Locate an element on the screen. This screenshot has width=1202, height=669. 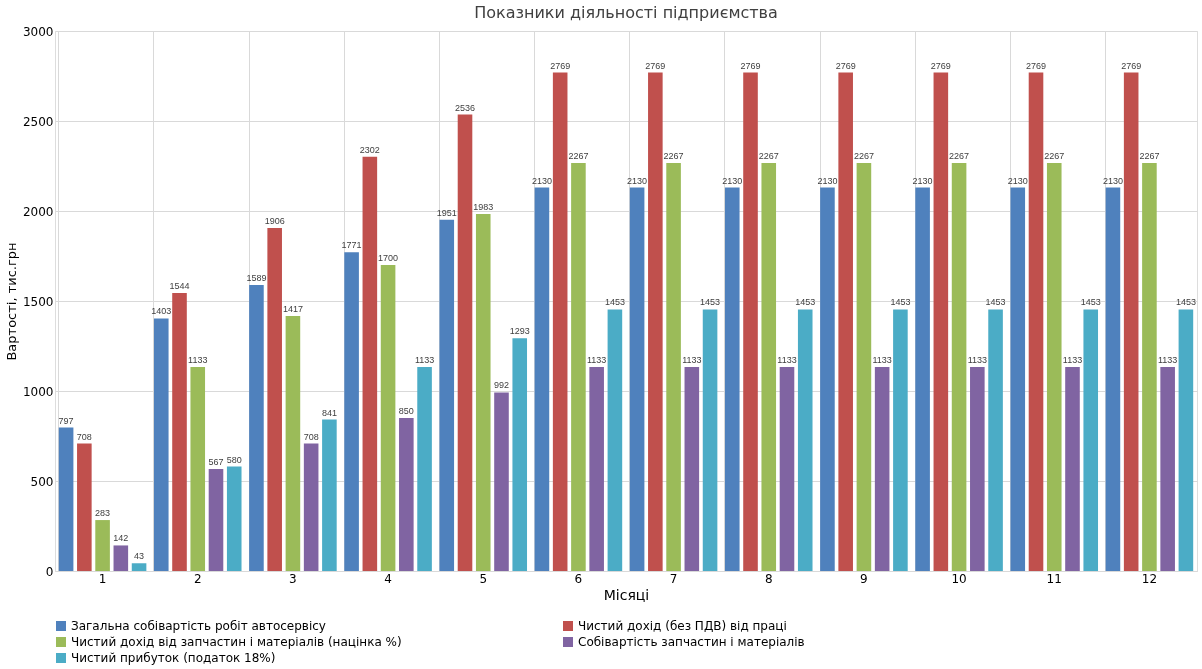
legend-label: Загальна собівартість робіт автосервісу is located at coordinates (198, 626).